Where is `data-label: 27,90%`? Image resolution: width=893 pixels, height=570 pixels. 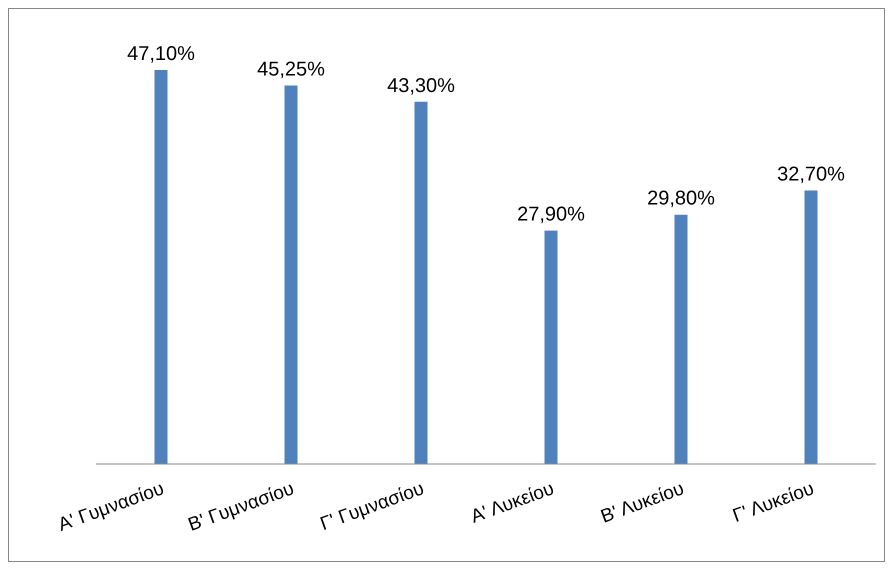
data-label: 27,90% is located at coordinates (551, 215).